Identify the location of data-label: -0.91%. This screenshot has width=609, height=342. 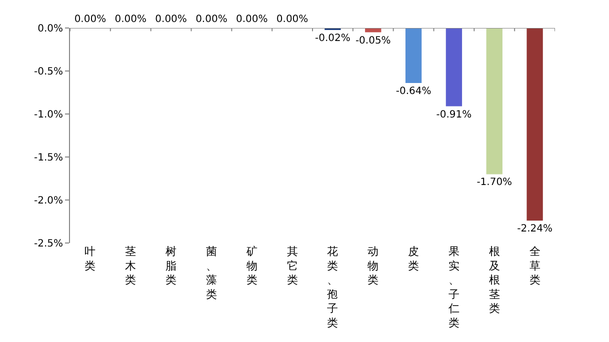
(454, 114).